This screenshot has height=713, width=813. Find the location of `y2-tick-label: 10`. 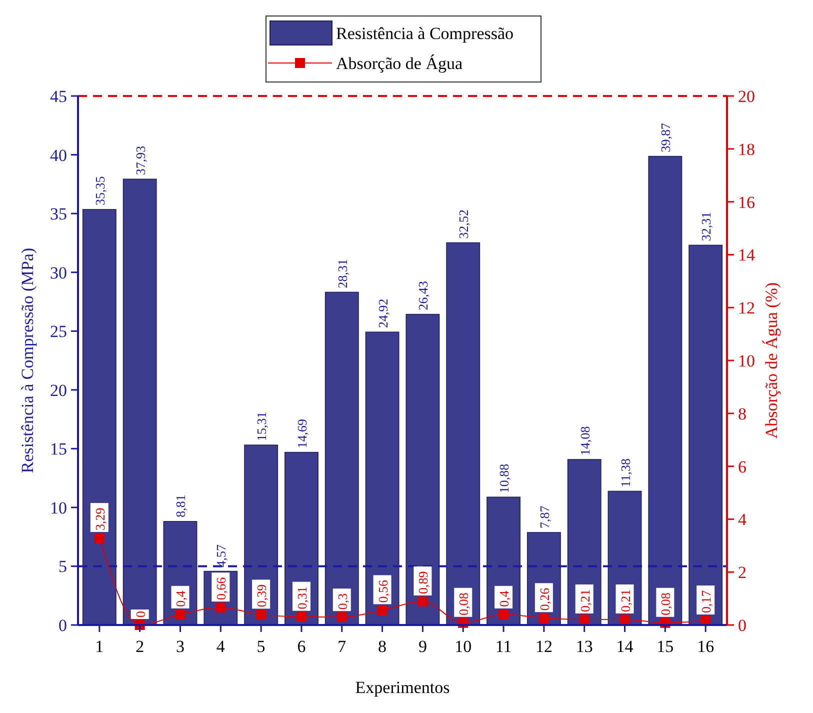

y2-tick-label: 10 is located at coordinates (746, 361).